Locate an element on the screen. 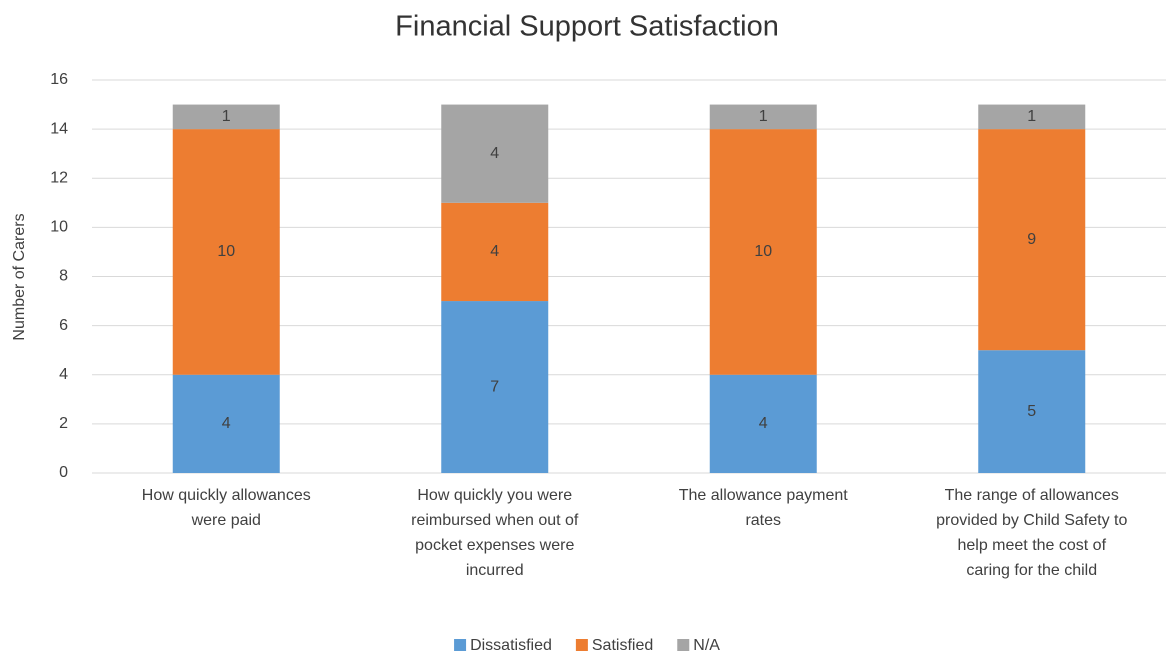 The height and width of the screenshot is (664, 1174). y-tick-label: 6 is located at coordinates (63, 325).